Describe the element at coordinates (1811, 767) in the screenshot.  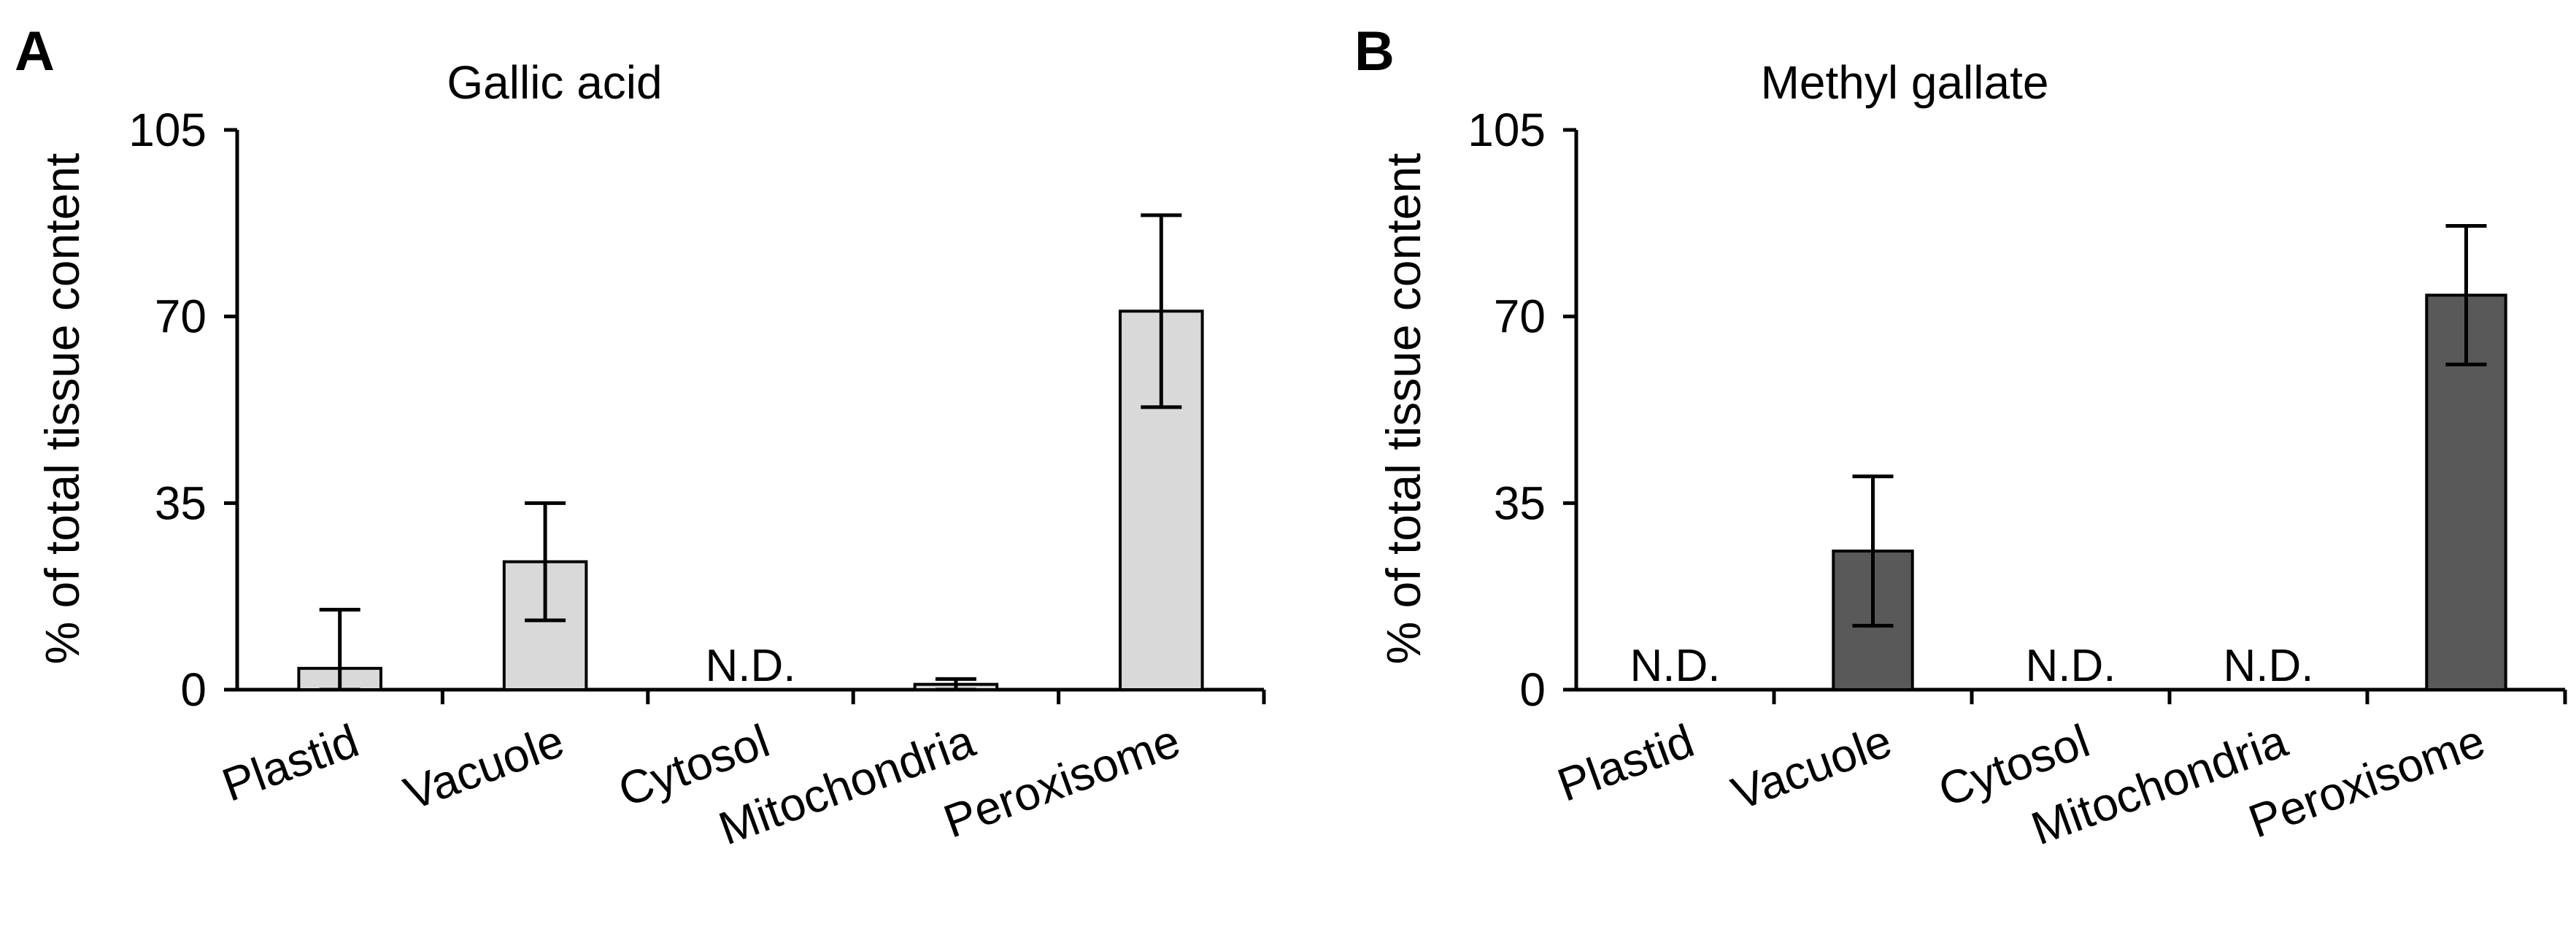
I see `panel-b-category-label: Vacuole` at that location.